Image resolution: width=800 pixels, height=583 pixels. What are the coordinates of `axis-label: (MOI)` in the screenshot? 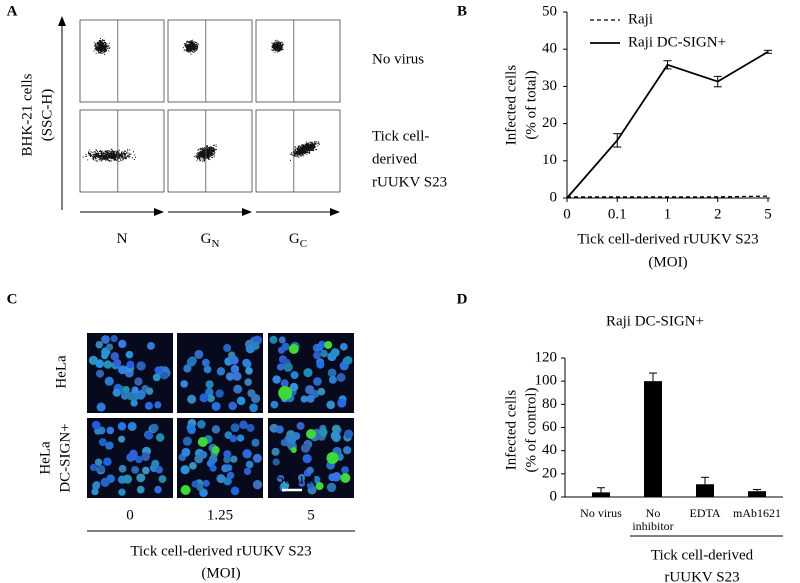 It's located at (667, 262).